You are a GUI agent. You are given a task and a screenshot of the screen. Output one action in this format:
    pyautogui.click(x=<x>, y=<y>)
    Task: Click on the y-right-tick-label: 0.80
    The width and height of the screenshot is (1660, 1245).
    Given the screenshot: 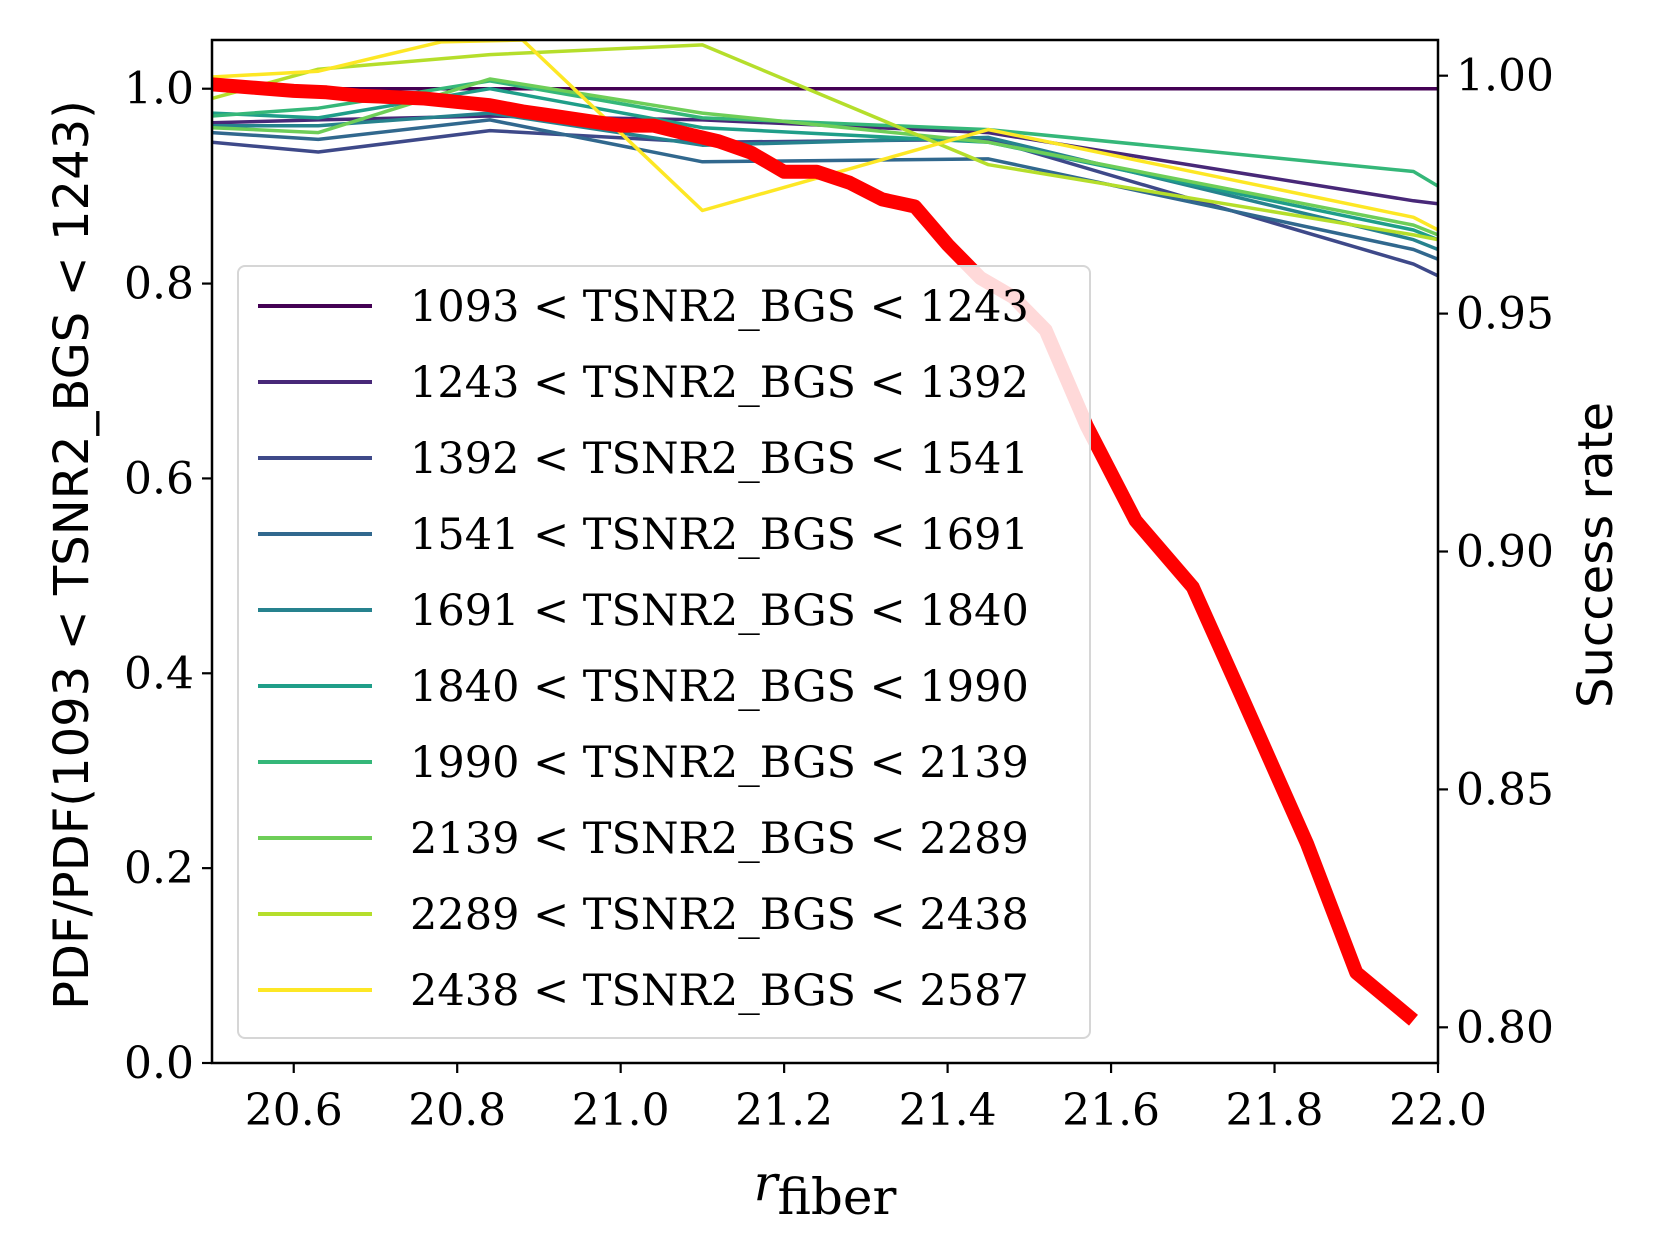 What is the action you would take?
    pyautogui.click(x=1505, y=1027)
    